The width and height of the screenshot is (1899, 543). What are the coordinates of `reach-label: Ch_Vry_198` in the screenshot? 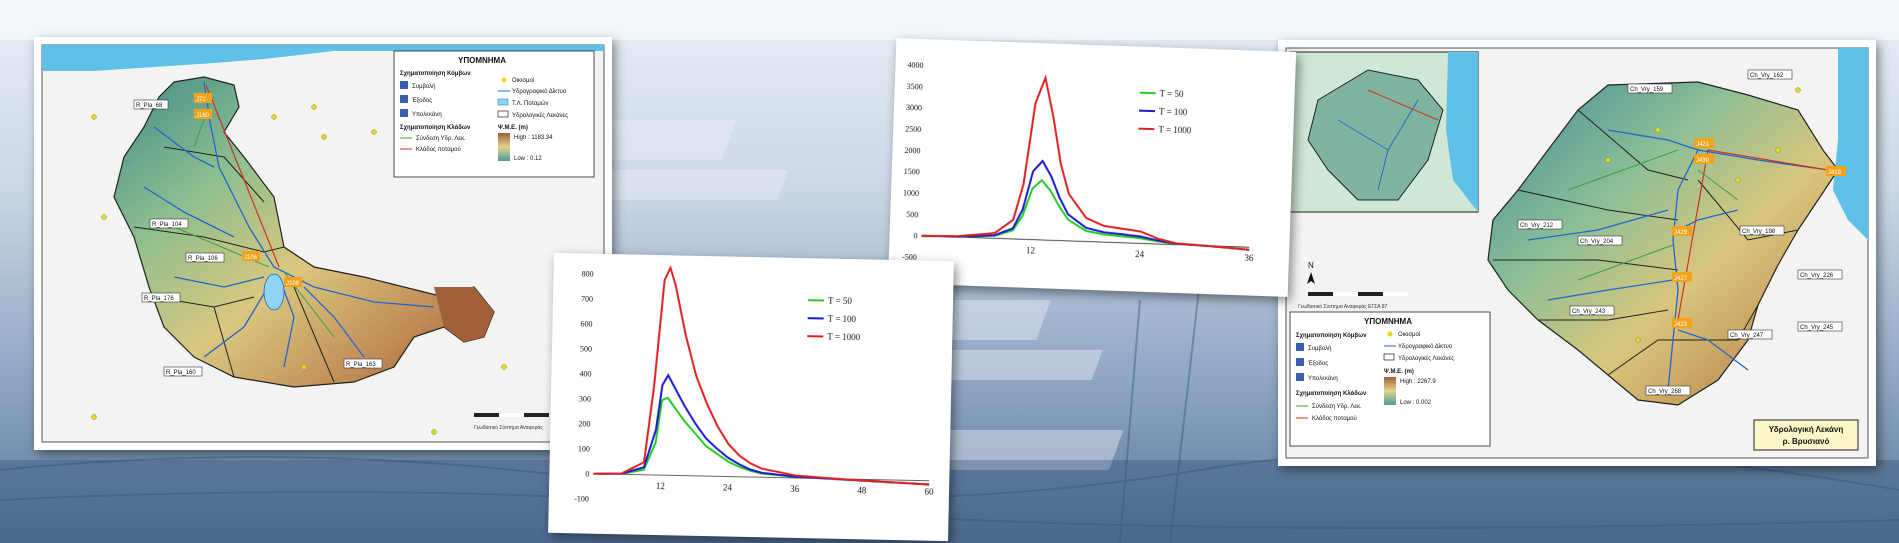 It's located at (1759, 232).